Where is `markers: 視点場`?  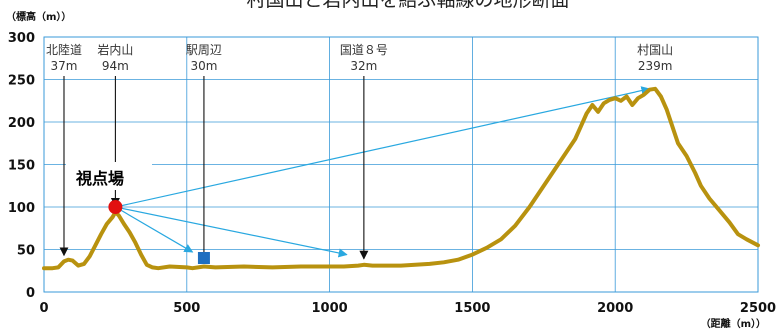
markers: 視点場 is located at coordinates (138, 213).